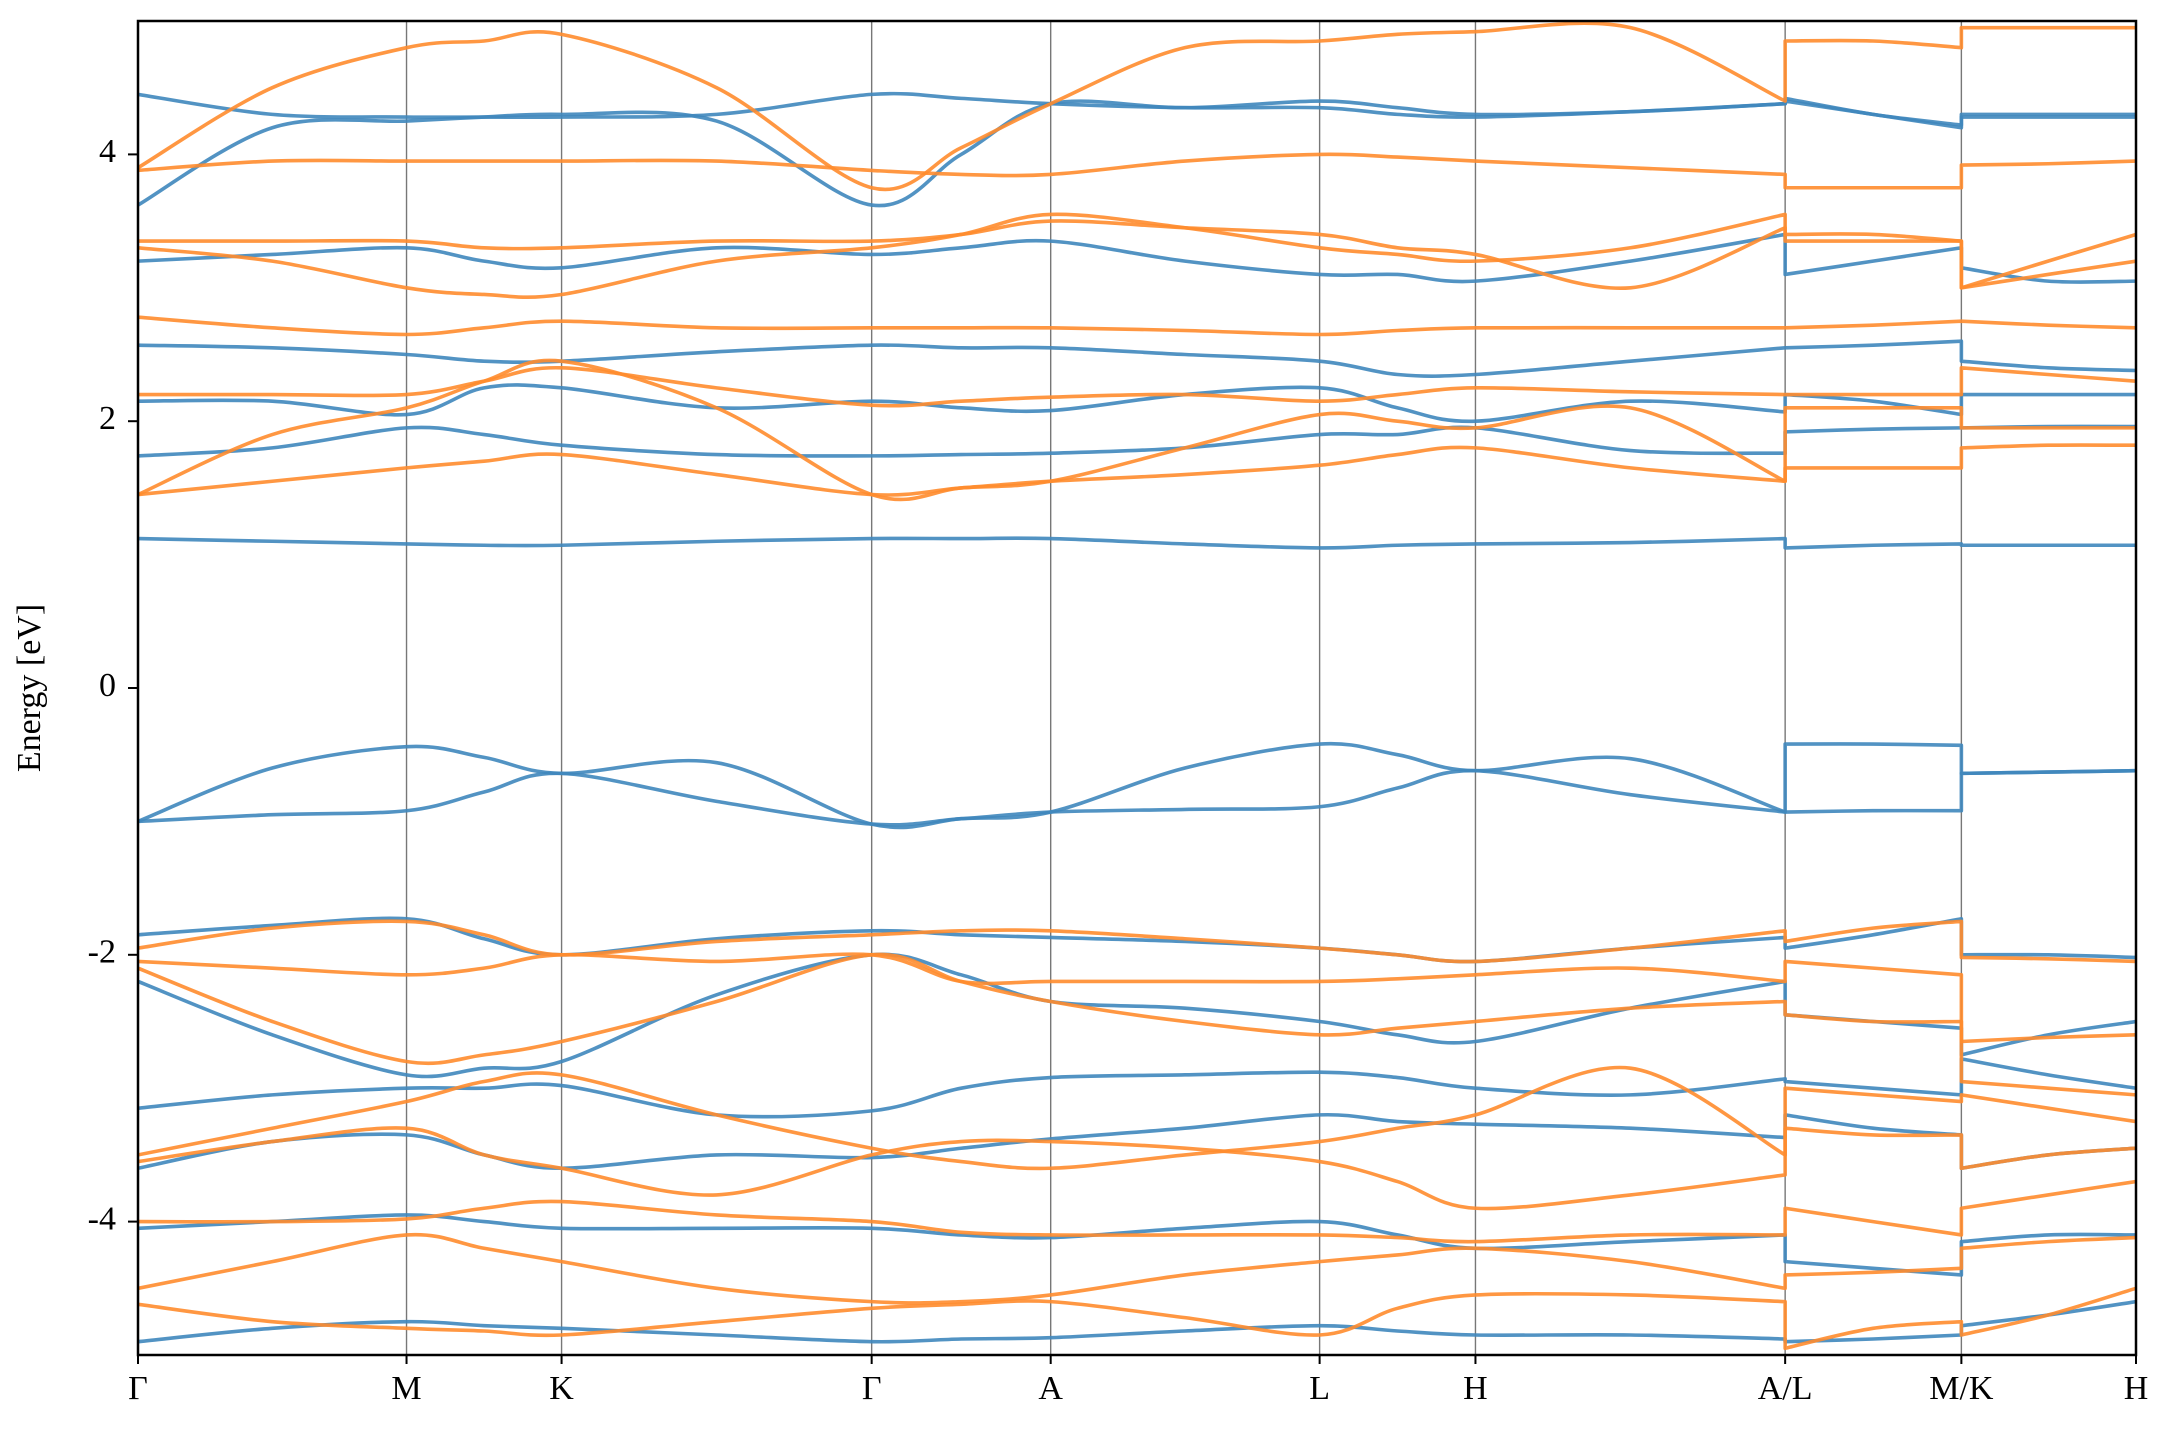 Image resolution: width=2160 pixels, height=1440 pixels. Describe the element at coordinates (406, 1388) in the screenshot. I see `x-tick-label: M` at that location.